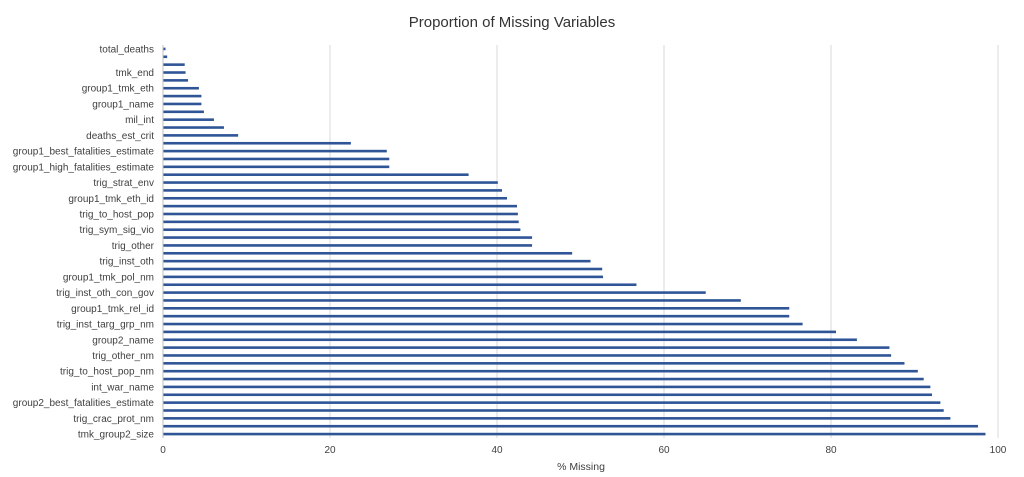 The height and width of the screenshot is (477, 1024). Describe the element at coordinates (84, 167) in the screenshot. I see `category-label: group1_high_fatalities_estimate` at that location.